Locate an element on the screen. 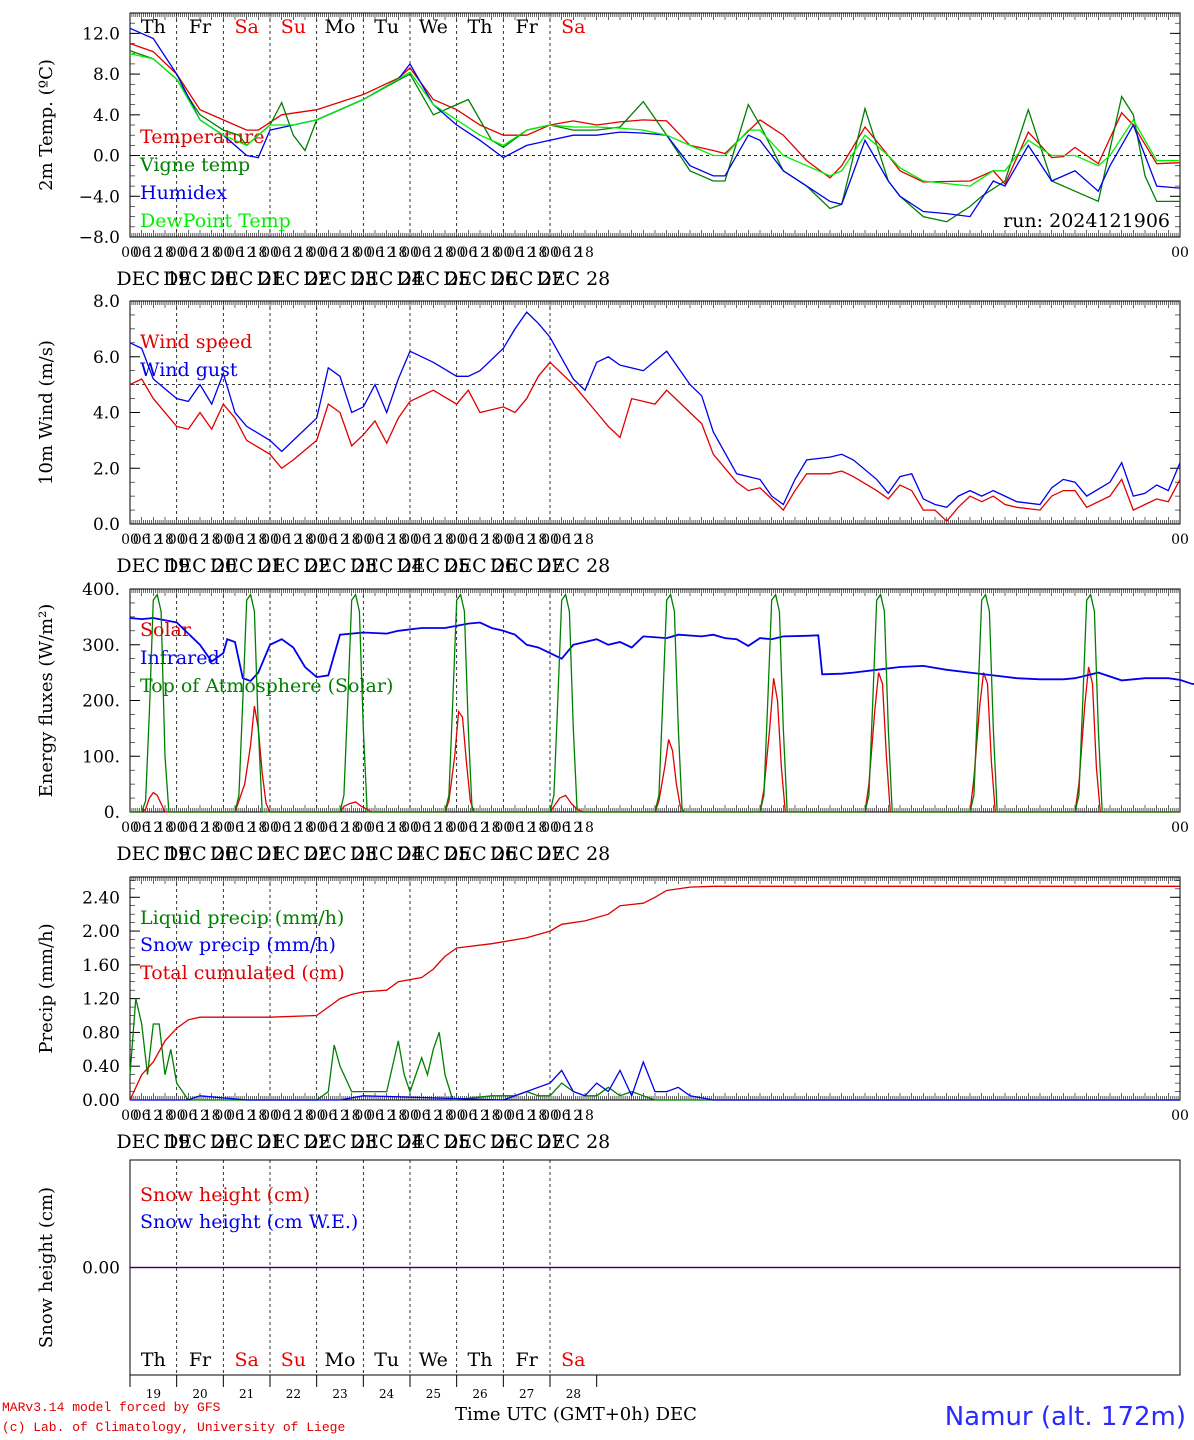  weekday-label-top: Fr is located at coordinates (527, 27).